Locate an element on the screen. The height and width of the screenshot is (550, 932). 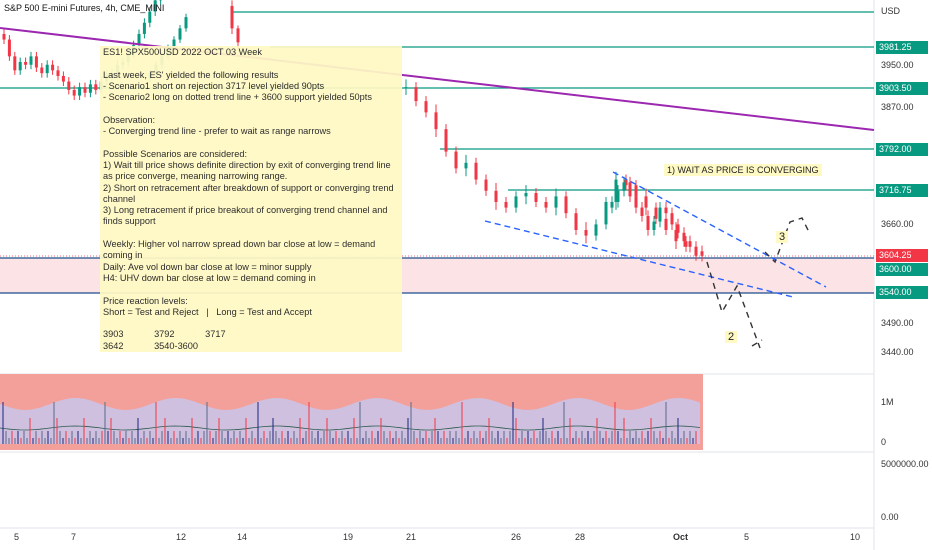
note-line: 3642 3540-3600 is located at coordinates (151, 345).